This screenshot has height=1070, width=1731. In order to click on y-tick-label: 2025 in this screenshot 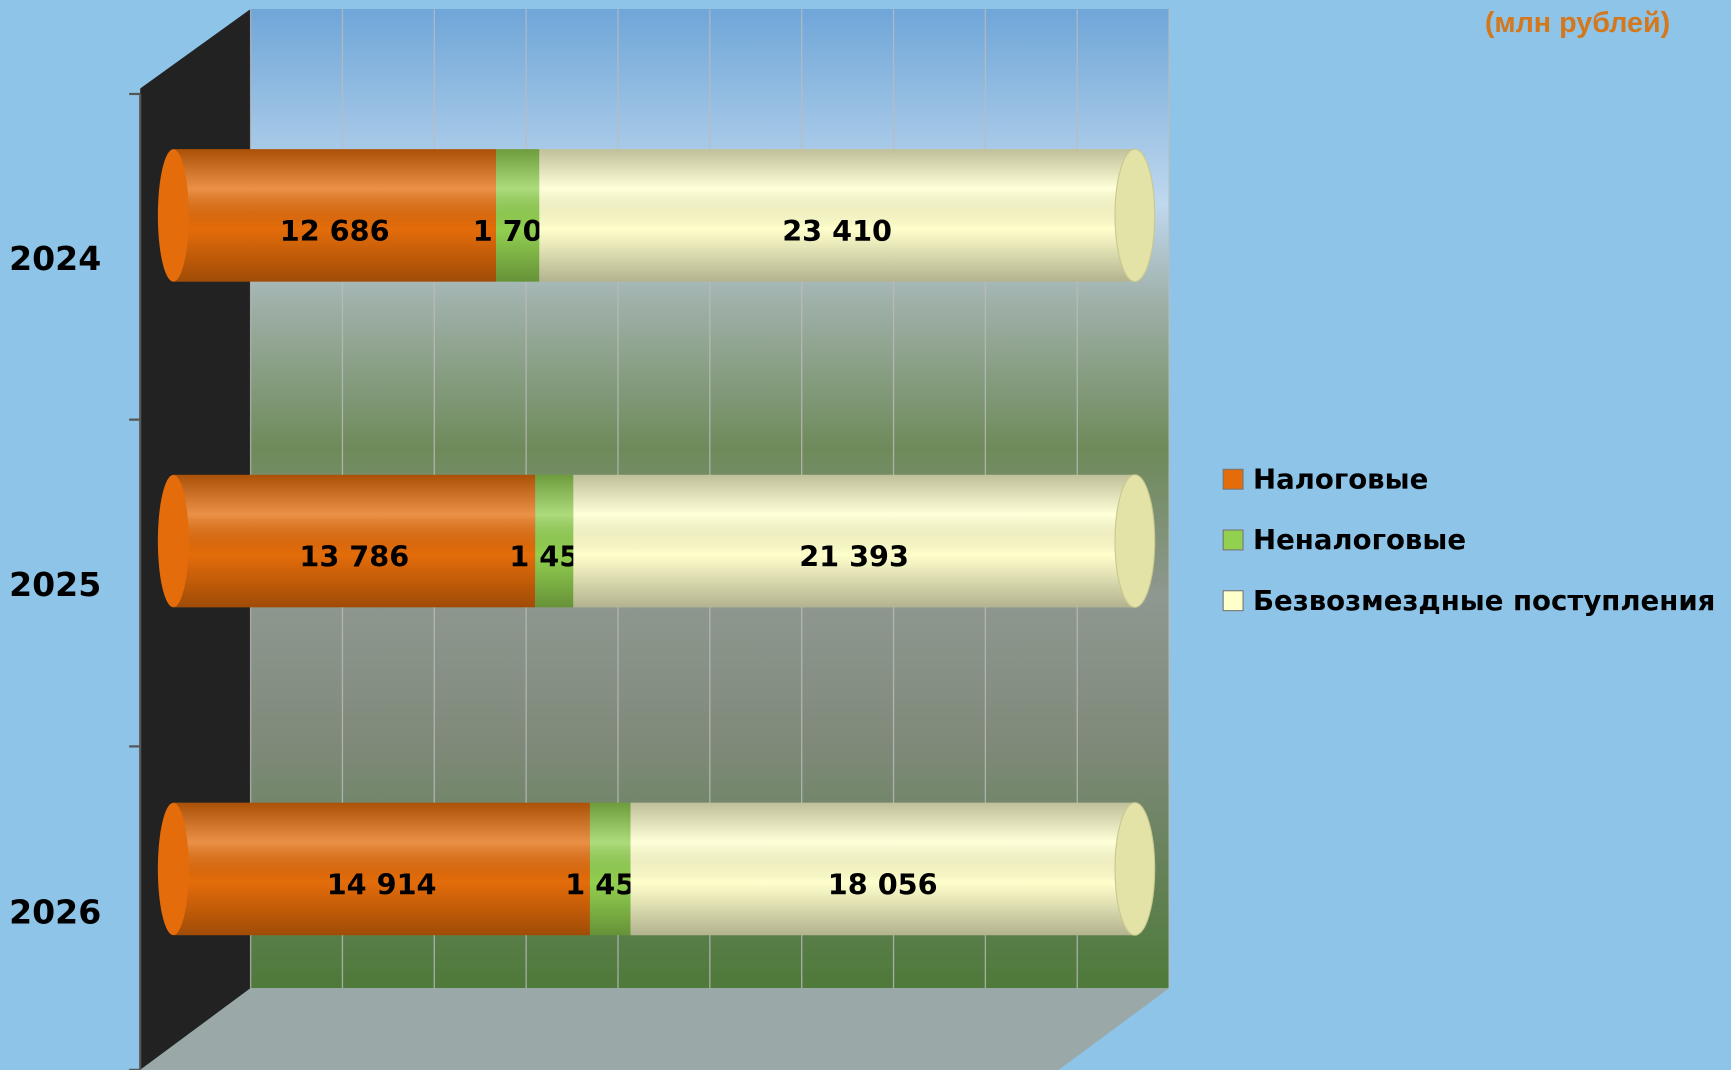, I will do `click(55, 584)`.